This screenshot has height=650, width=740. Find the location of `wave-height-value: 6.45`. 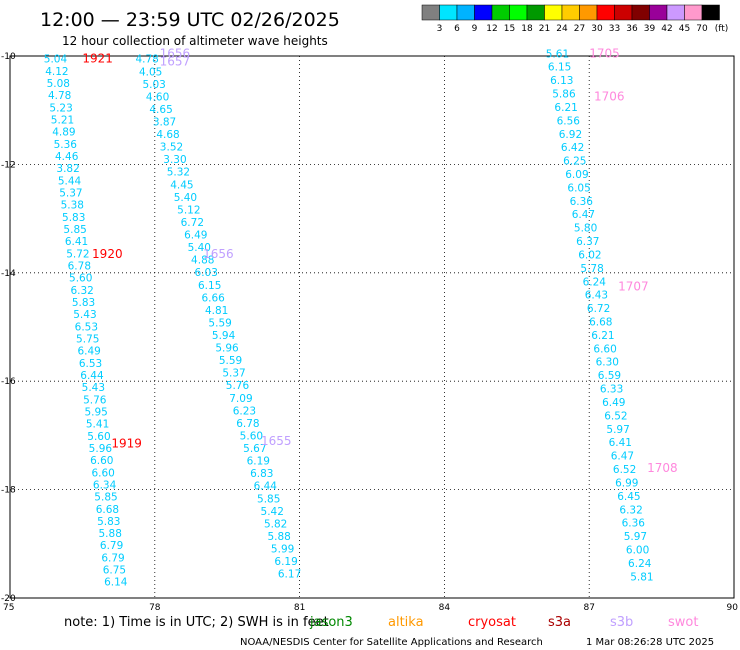

wave-height-value: 6.45 is located at coordinates (628, 497).